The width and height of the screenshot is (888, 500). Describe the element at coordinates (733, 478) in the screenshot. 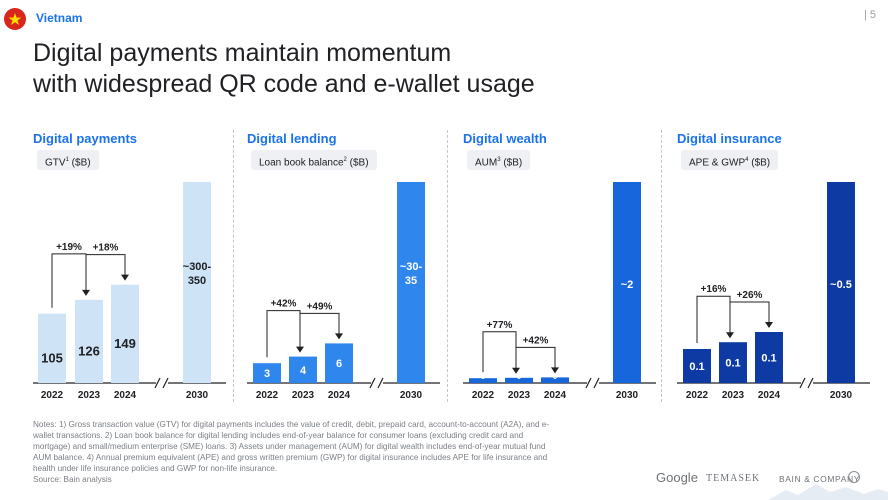

I see `temasek-logo: TEMASEK` at that location.